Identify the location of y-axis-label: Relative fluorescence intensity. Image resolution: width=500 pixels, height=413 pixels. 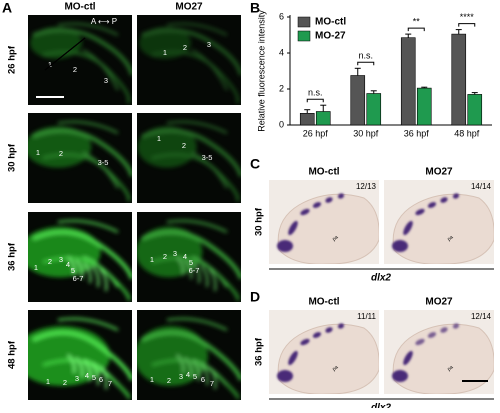
(261, 71).